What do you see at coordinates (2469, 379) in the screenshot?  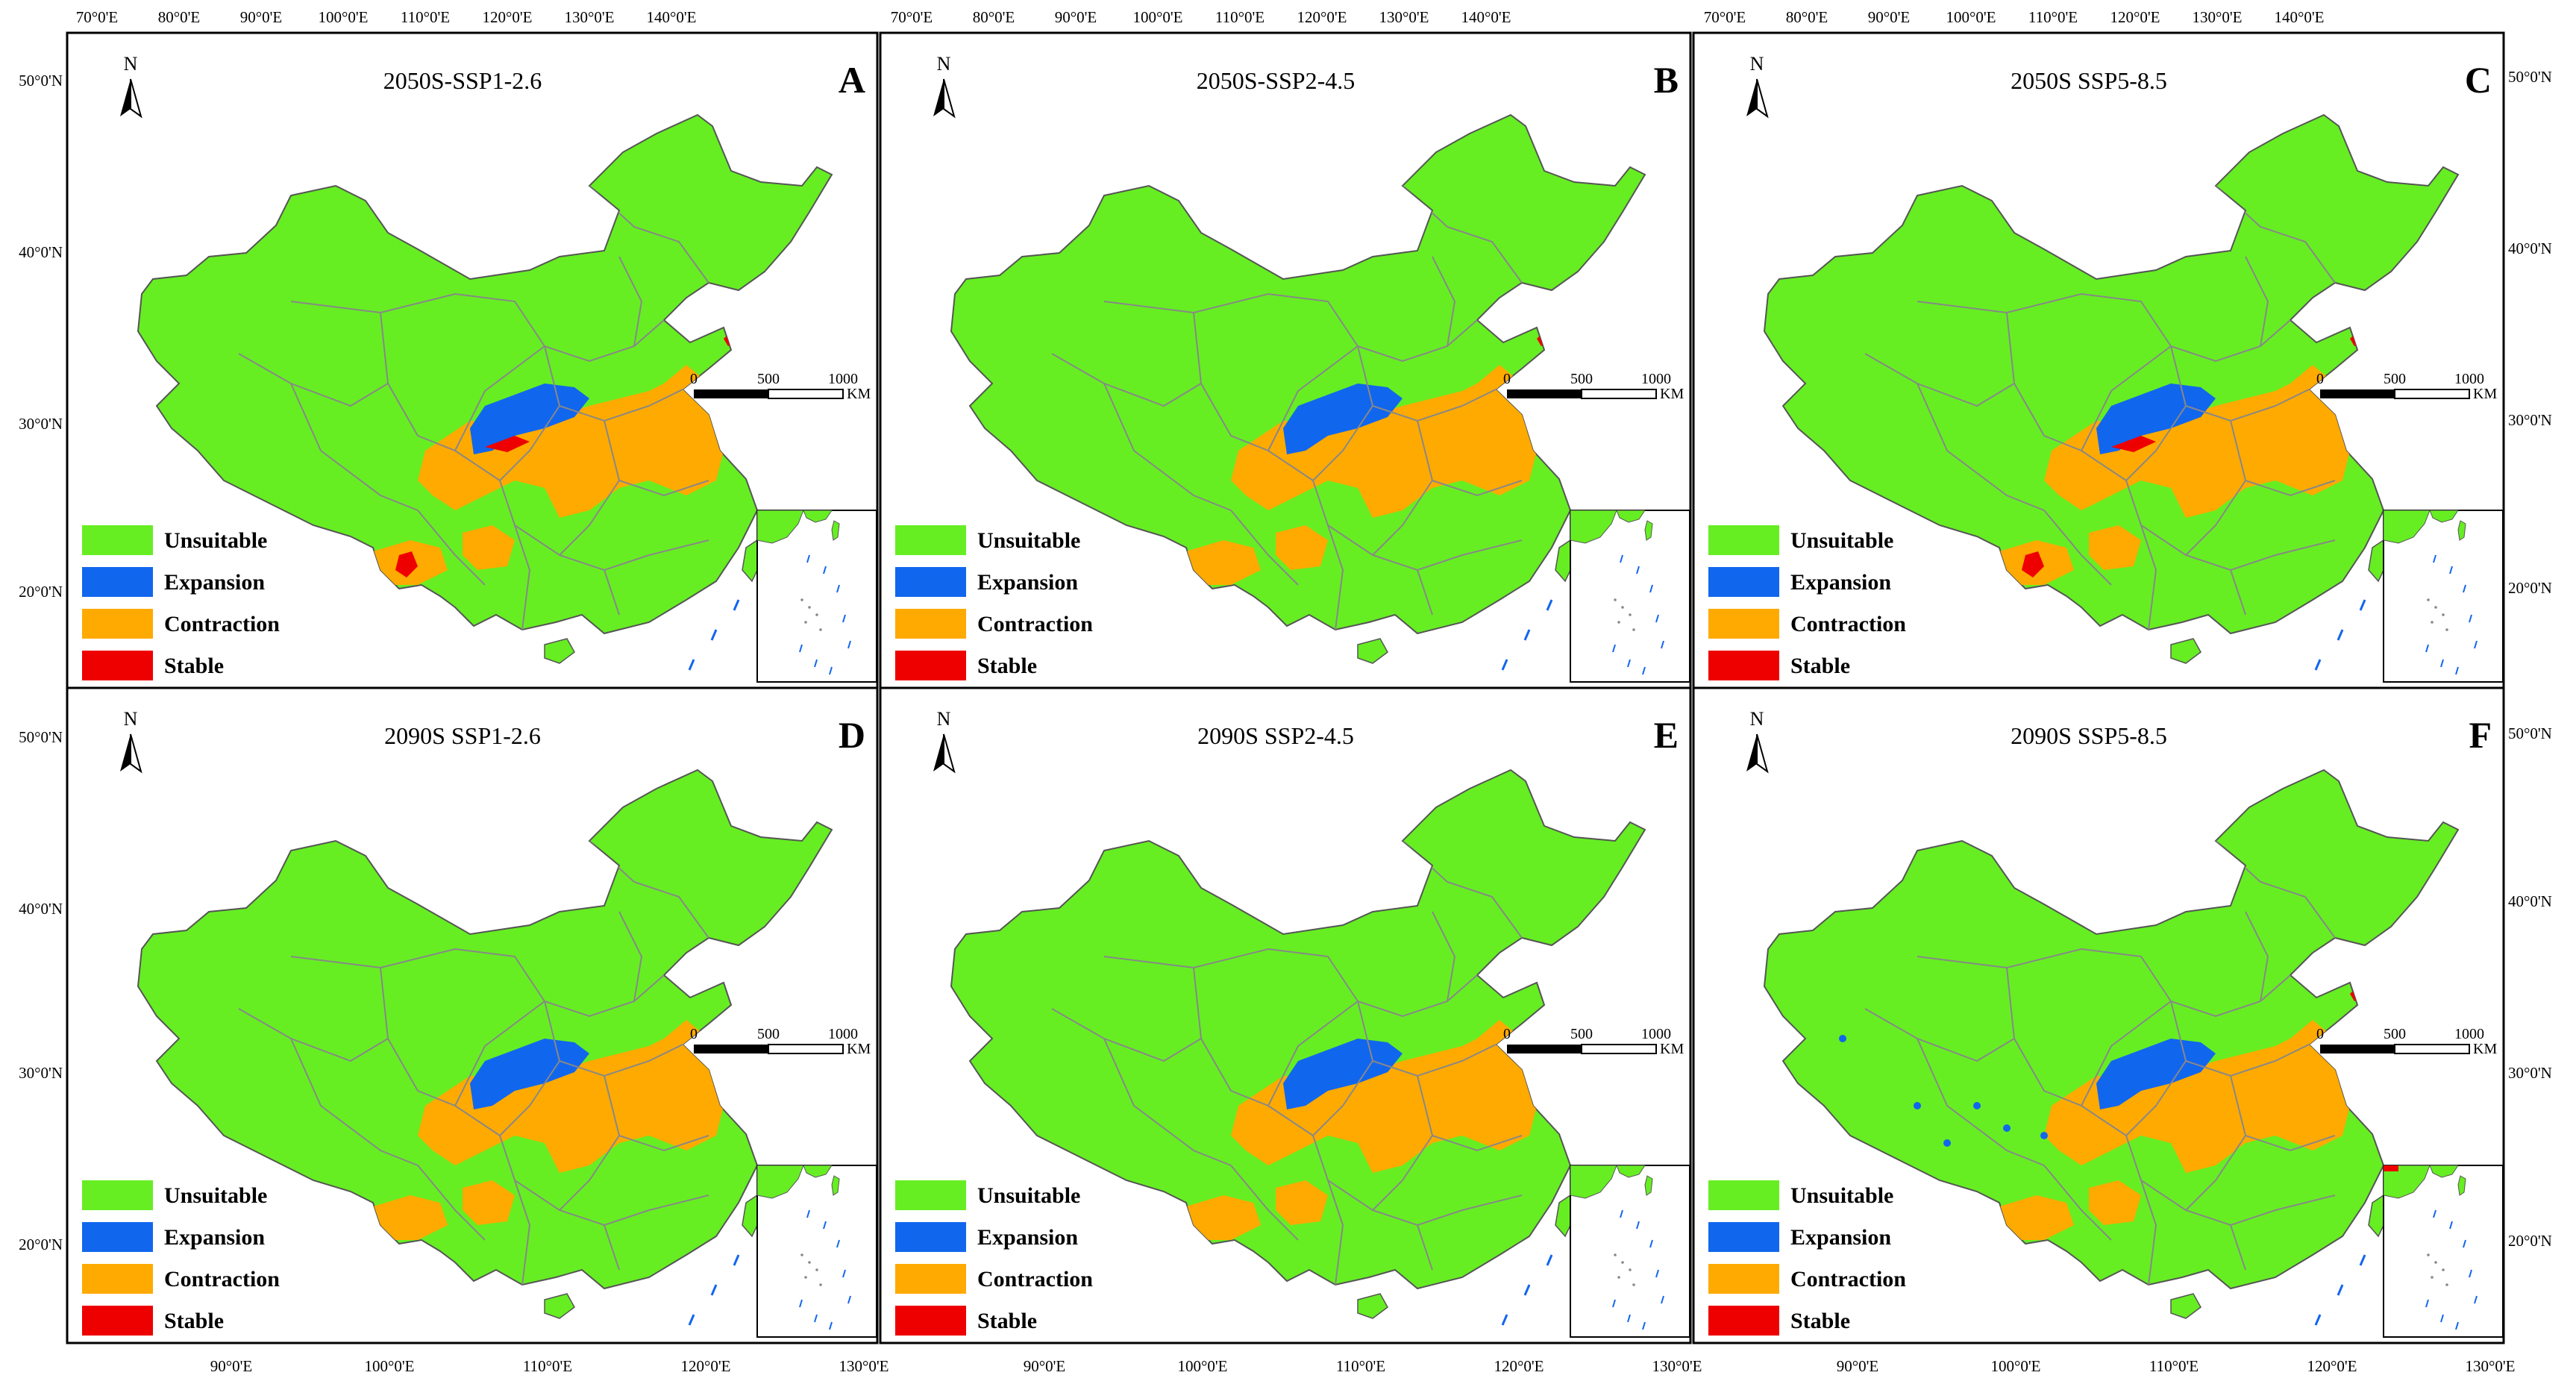 I see `scale-tick-label: 1000` at bounding box center [2469, 379].